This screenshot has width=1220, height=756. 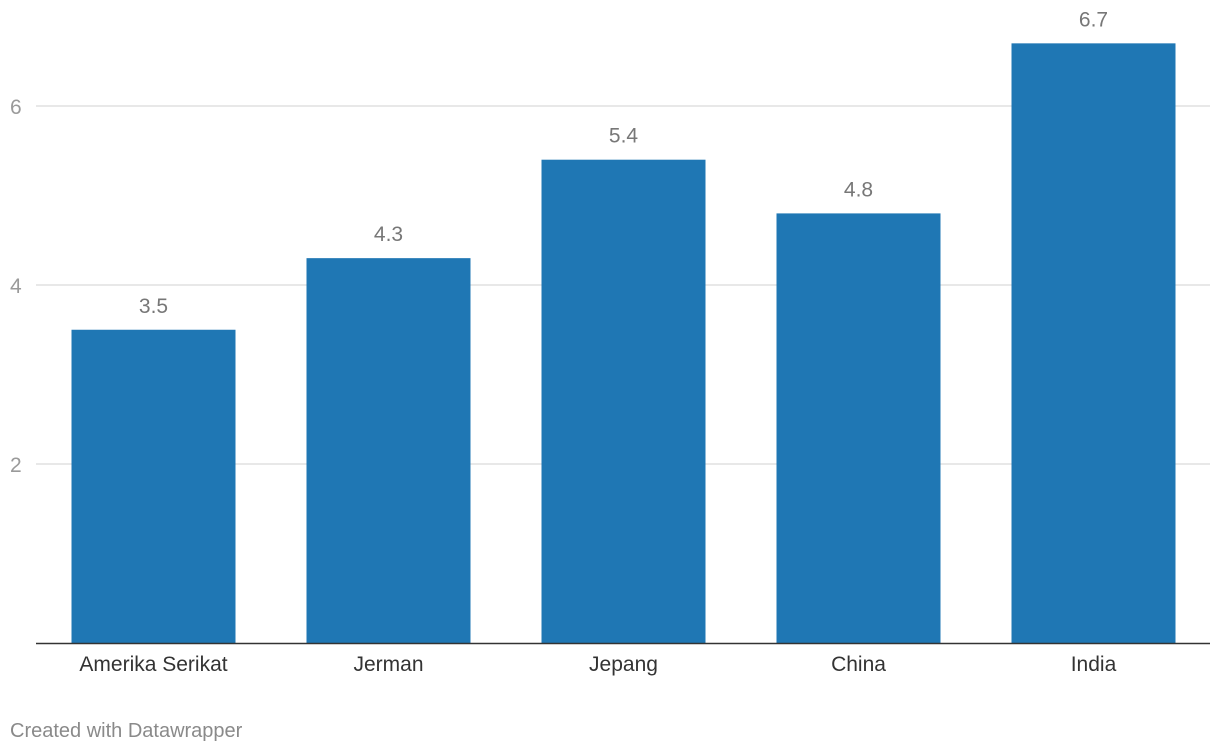 I want to click on bar-value-label: 6.7, so click(x=1093, y=19).